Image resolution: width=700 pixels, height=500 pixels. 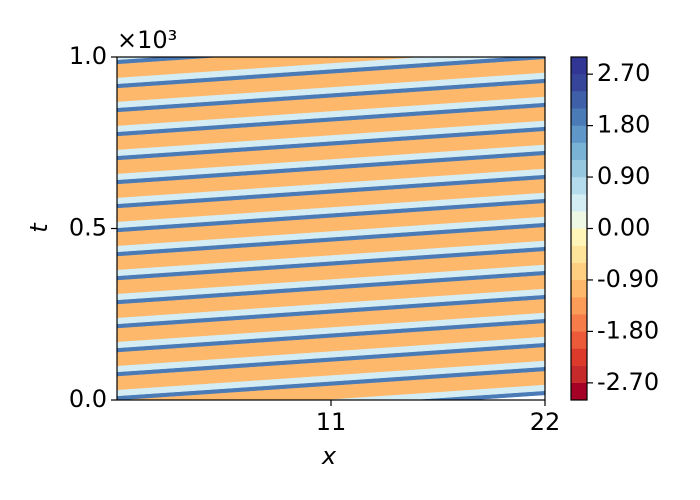 I want to click on colorbar: 2.70 1.80 0.90 0.00 -0.90 -1.80 -2.70, so click(x=614, y=228).